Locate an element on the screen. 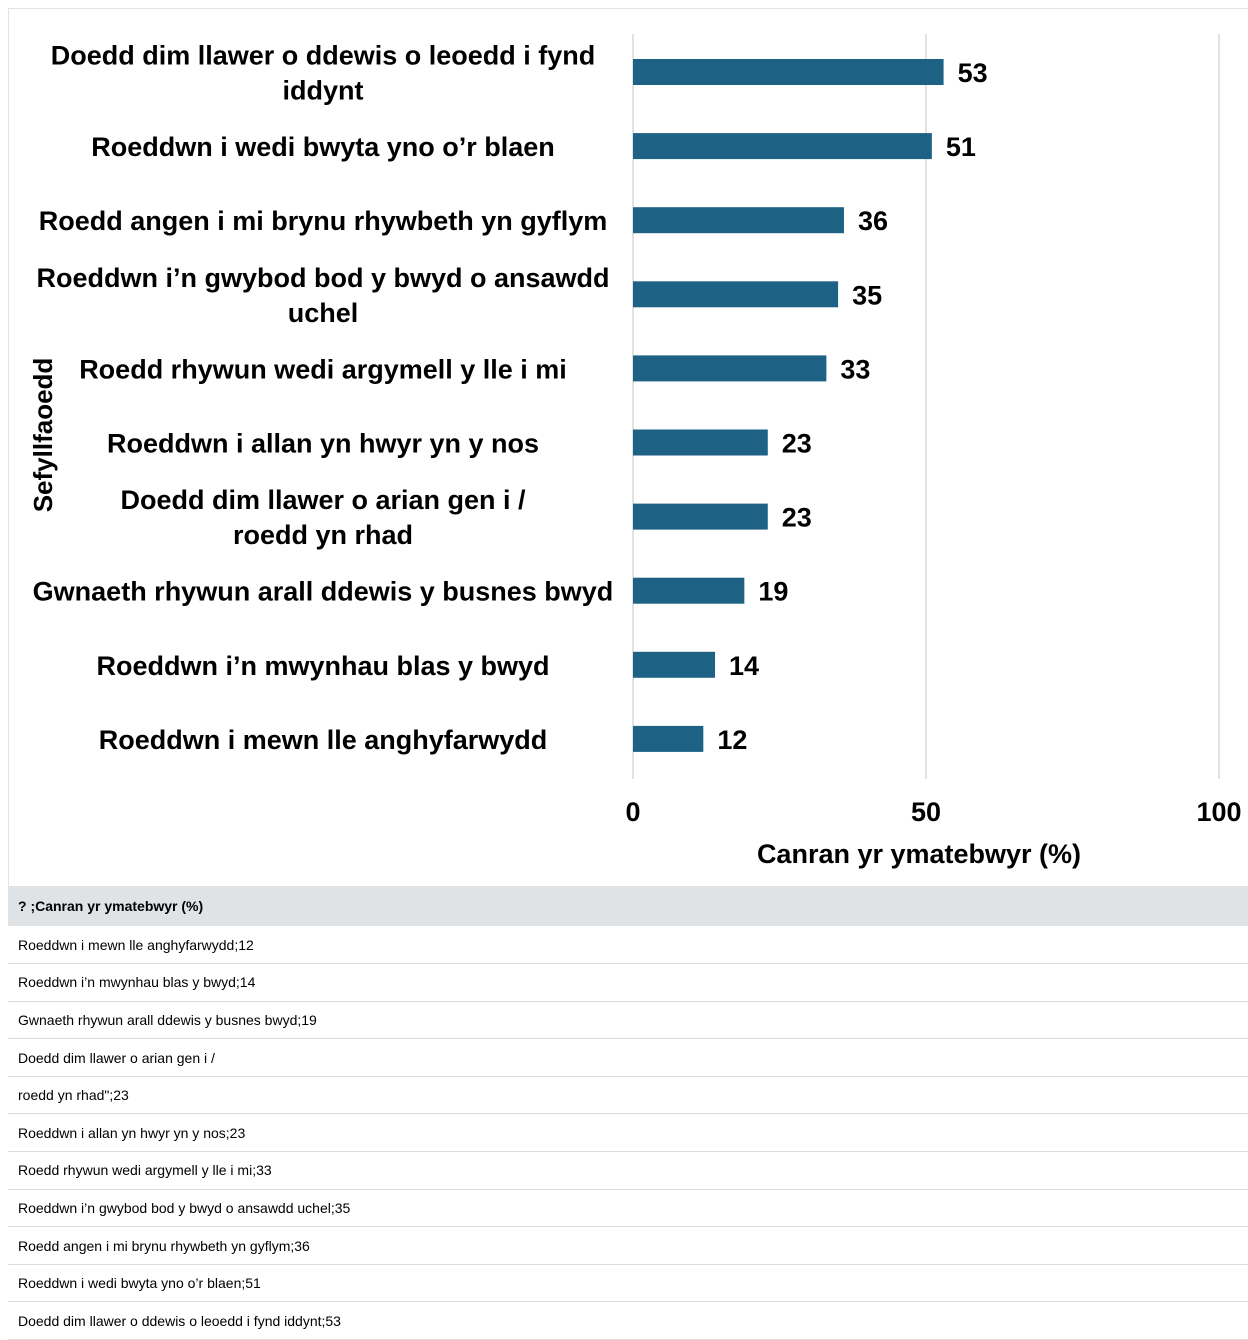  x-tick-label: 50 is located at coordinates (926, 812).